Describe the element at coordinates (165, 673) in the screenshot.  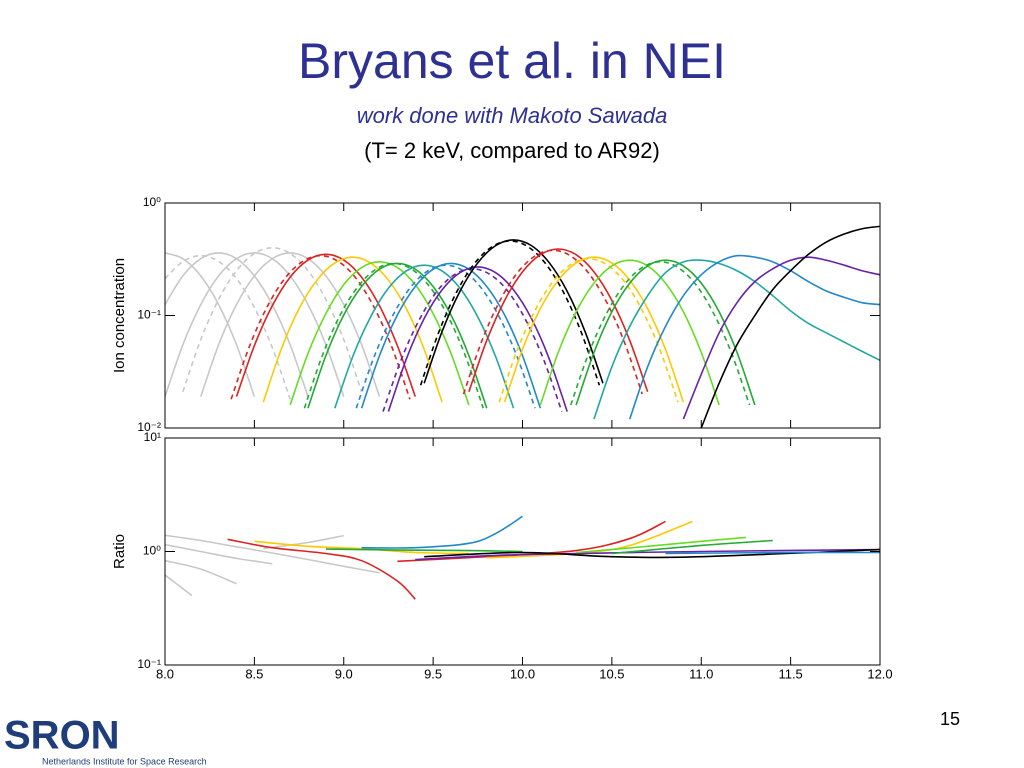
I see `x-tick-label: 8.0` at that location.